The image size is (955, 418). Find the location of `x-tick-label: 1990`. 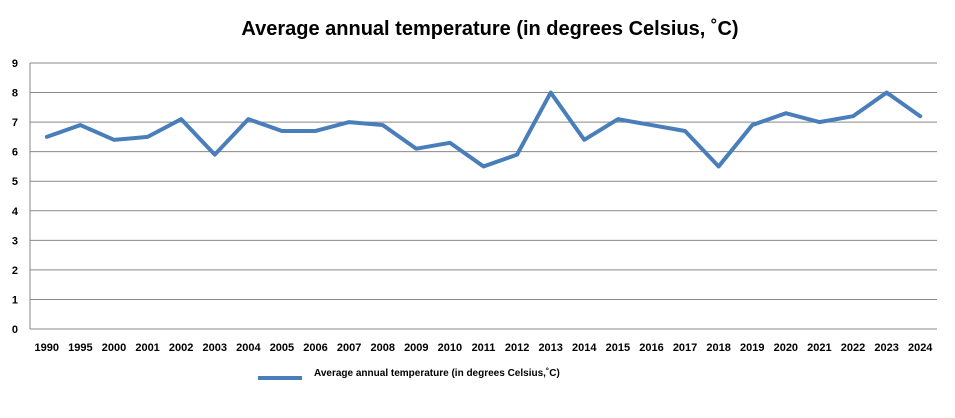

x-tick-label: 1990 is located at coordinates (47, 348).